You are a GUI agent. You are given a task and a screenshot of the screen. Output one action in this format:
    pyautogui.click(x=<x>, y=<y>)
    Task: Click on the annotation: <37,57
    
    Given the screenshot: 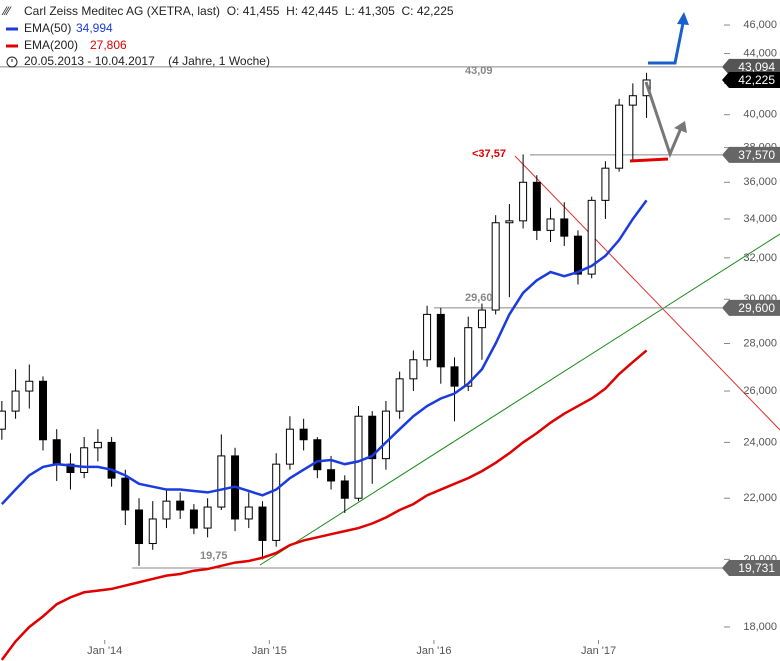 What is the action you would take?
    pyautogui.click(x=489, y=154)
    